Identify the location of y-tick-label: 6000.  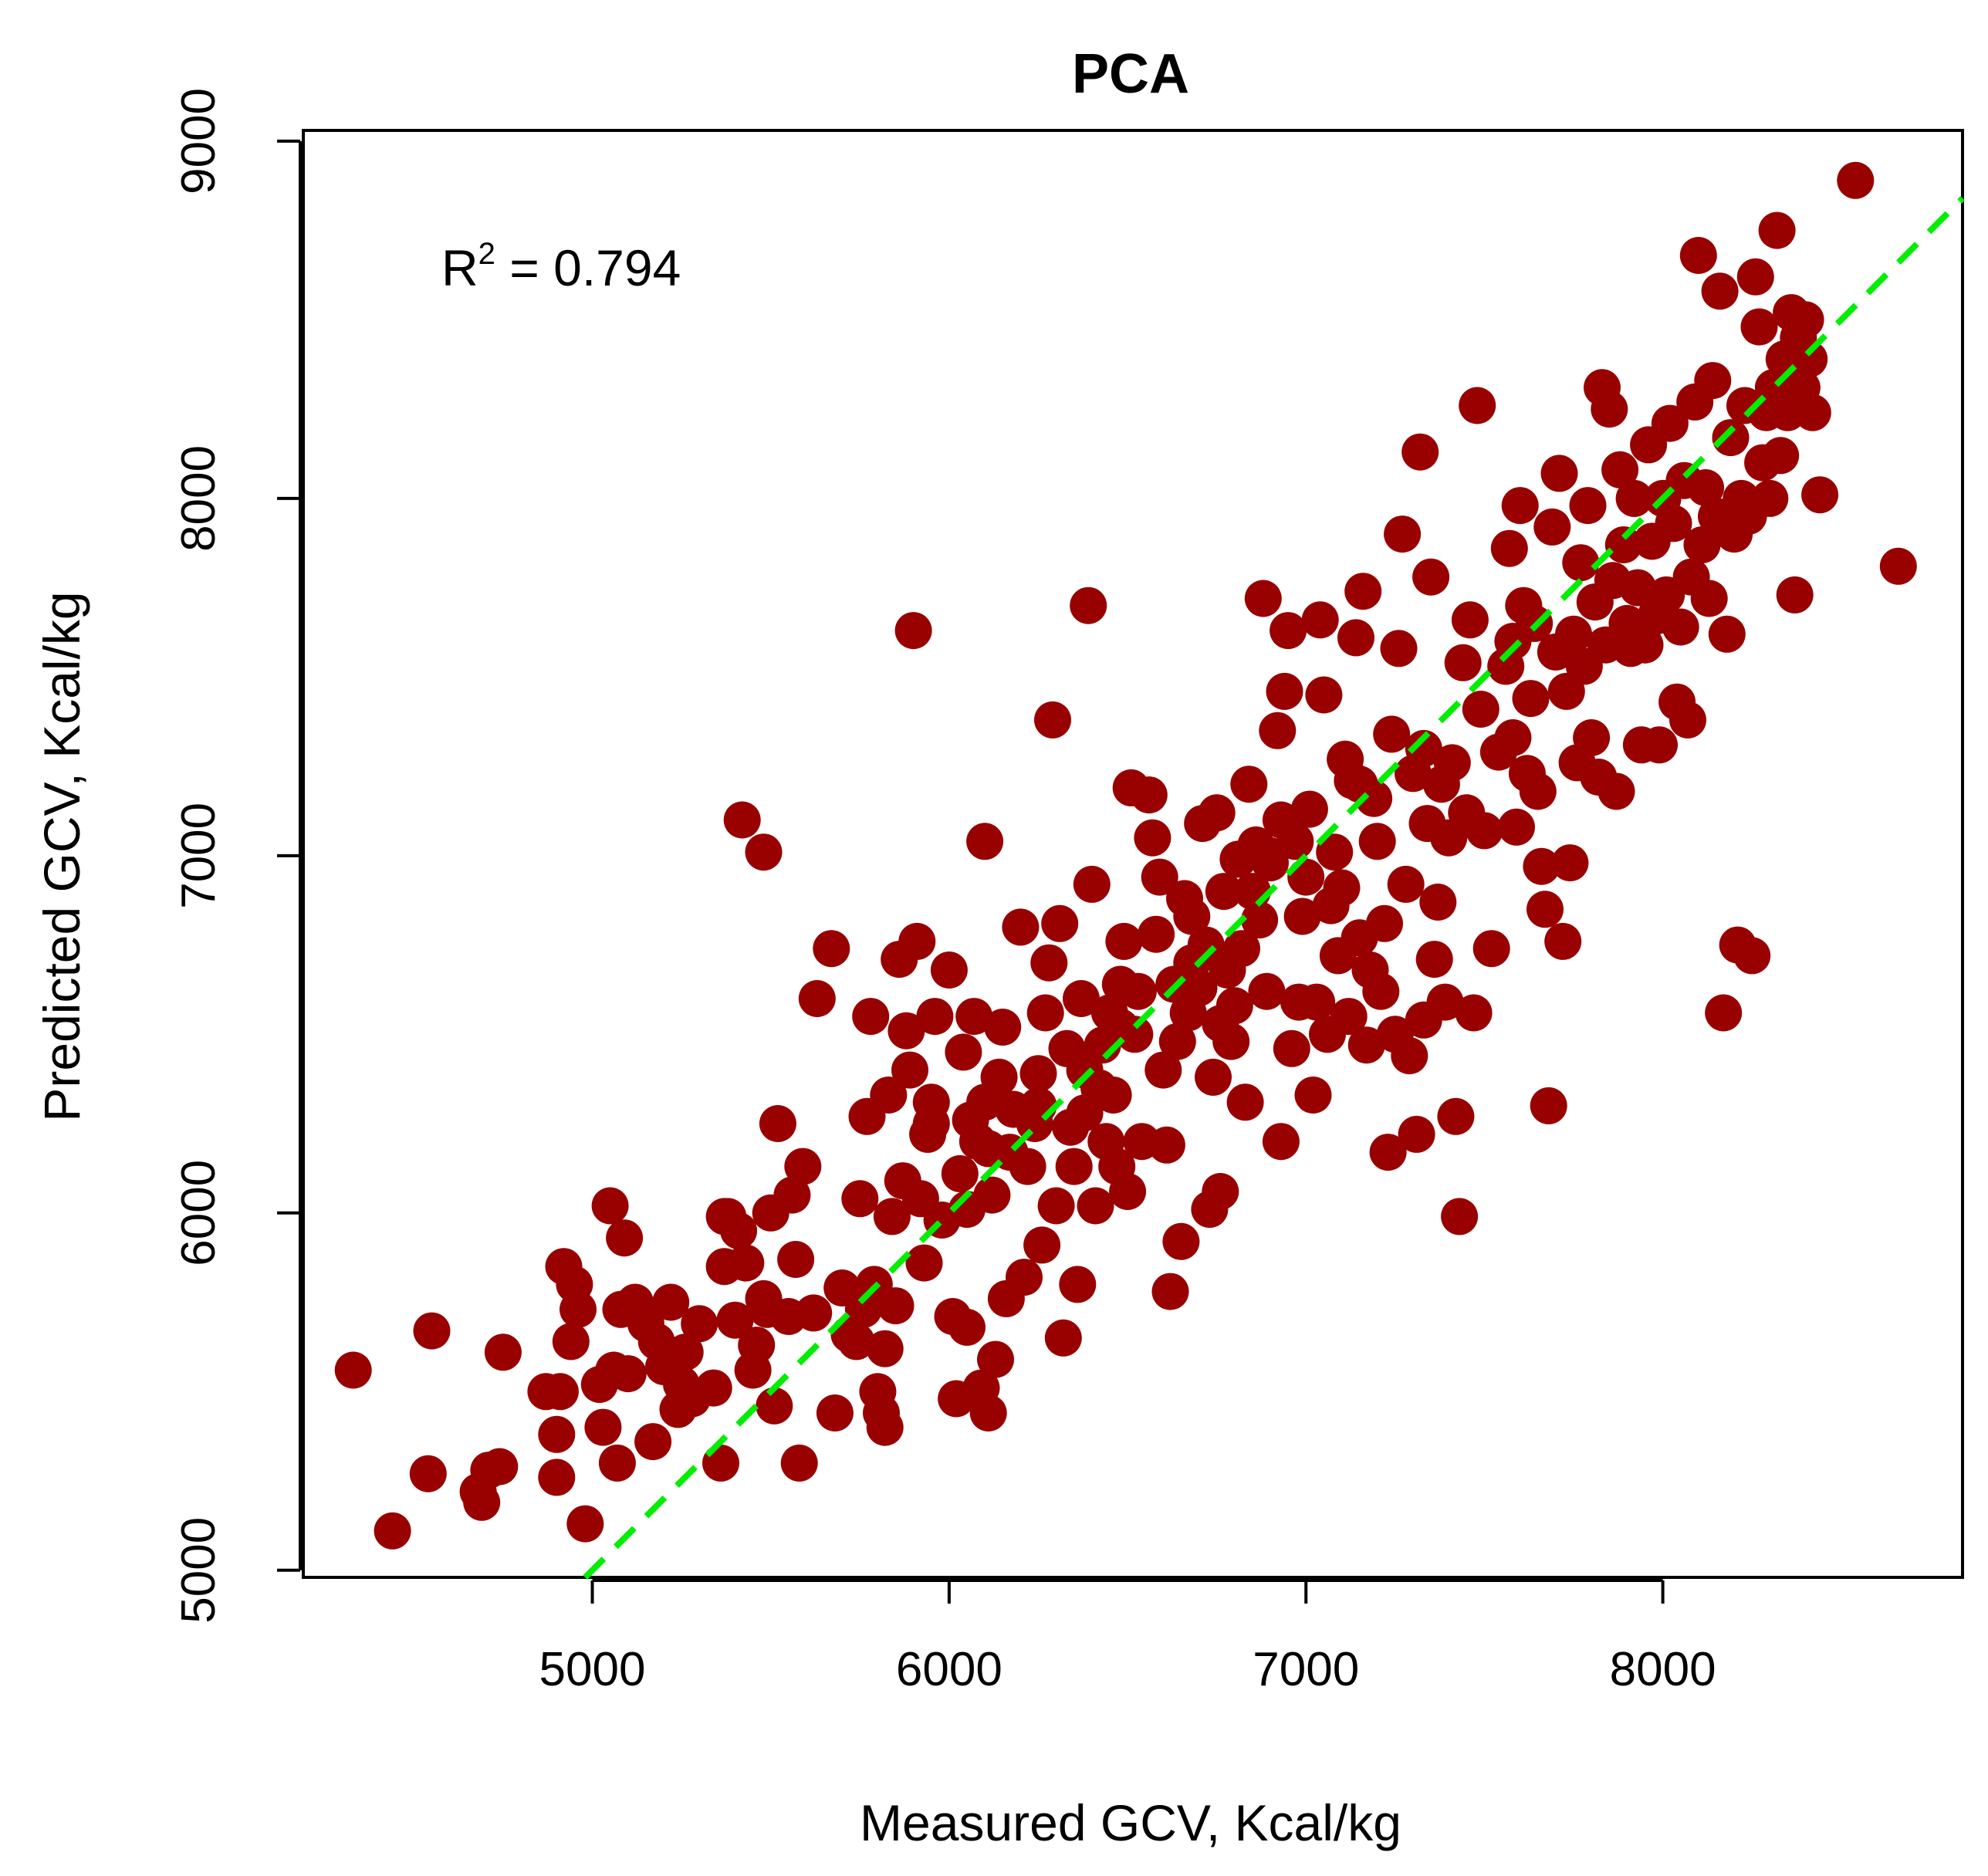
(198, 1213).